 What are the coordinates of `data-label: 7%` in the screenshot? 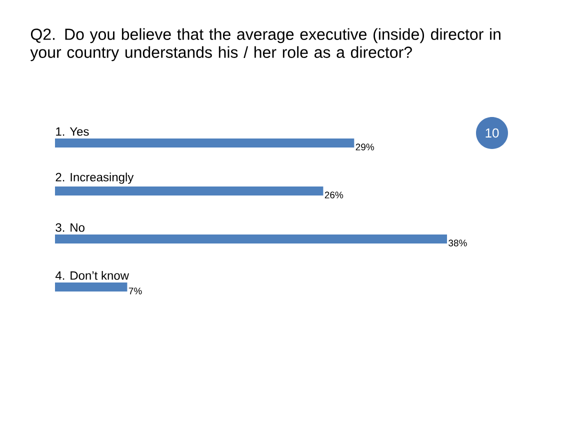 It's located at (135, 291).